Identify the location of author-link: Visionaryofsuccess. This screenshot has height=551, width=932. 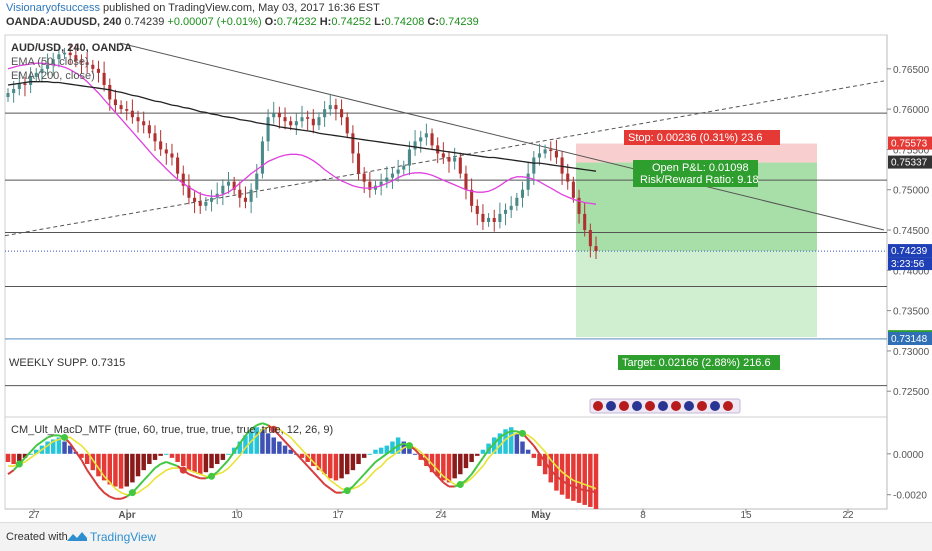
(53, 8).